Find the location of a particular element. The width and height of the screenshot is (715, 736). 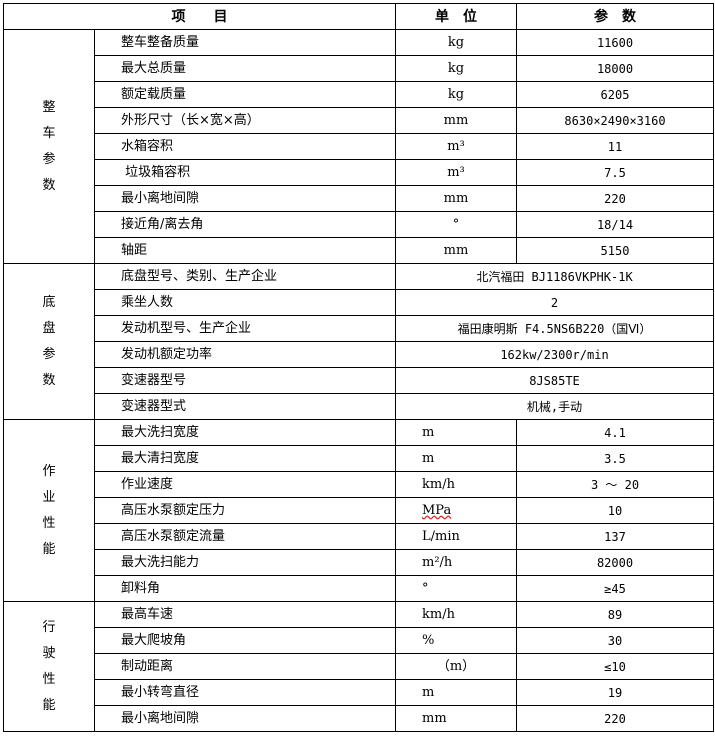

item-name: 变速器型号 is located at coordinates (245, 380).